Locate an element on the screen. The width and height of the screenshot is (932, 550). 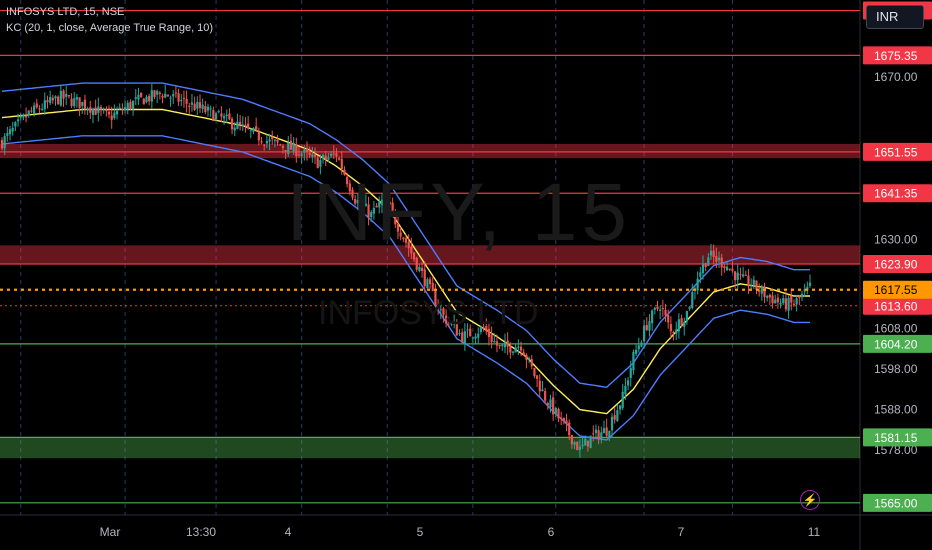
lightning-icon: ⚡ is located at coordinates (810, 500).